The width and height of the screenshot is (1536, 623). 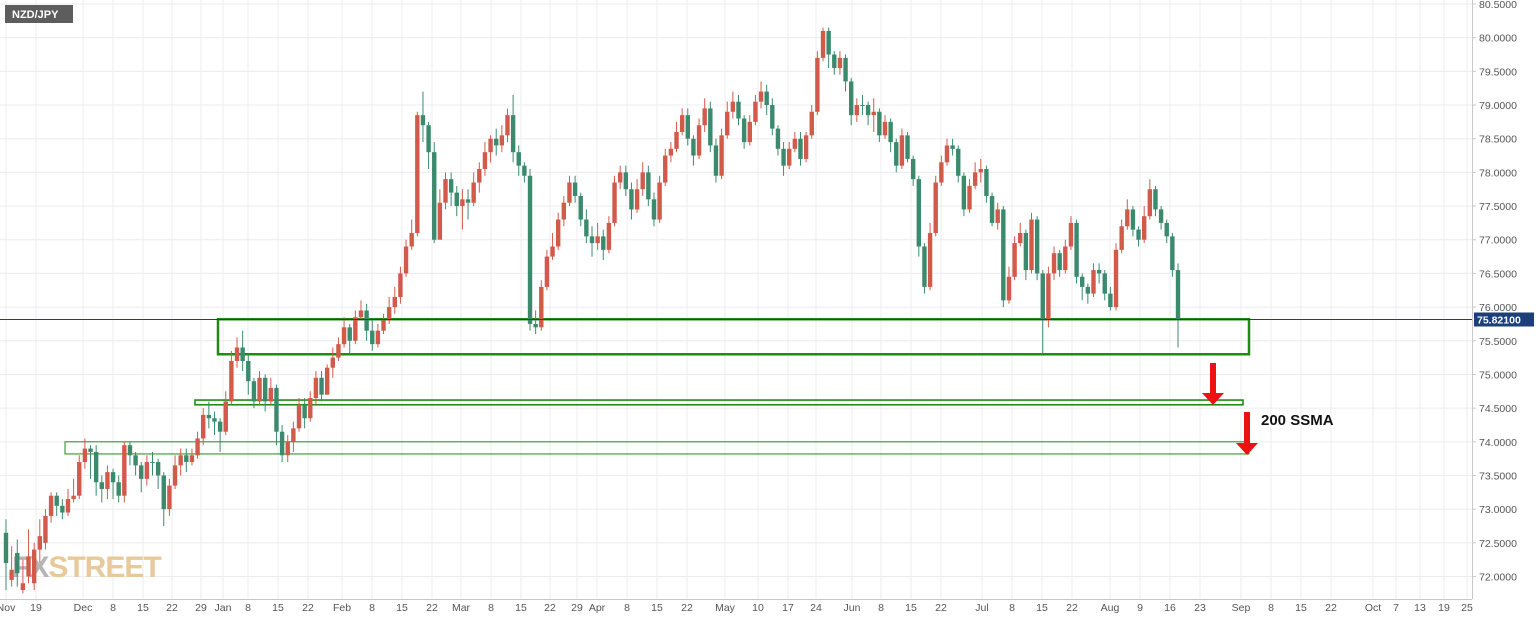 I want to click on x-day-label: 9, so click(x=1140, y=608).